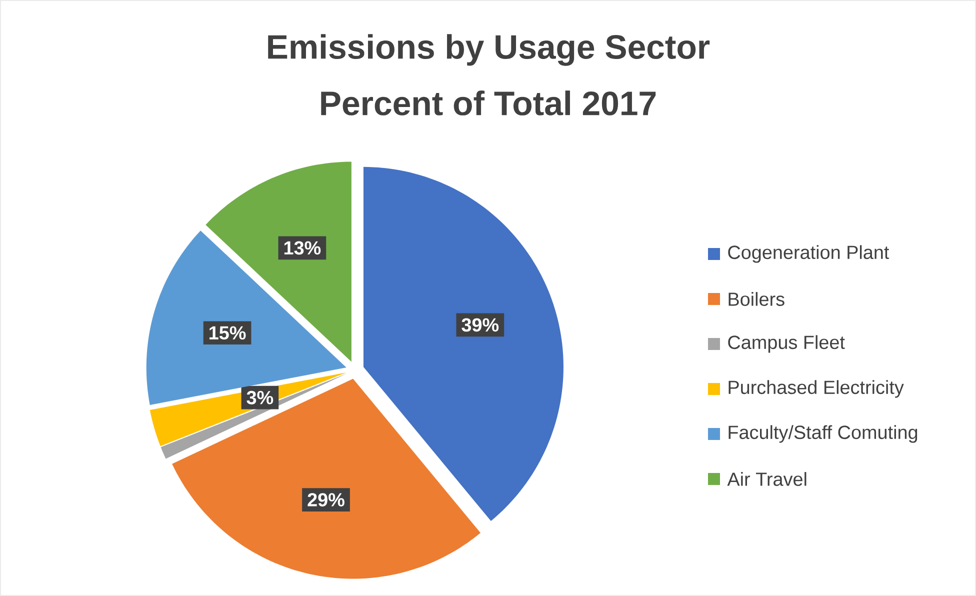 The width and height of the screenshot is (976, 596). I want to click on legend-label: Air Travel, so click(766, 479).